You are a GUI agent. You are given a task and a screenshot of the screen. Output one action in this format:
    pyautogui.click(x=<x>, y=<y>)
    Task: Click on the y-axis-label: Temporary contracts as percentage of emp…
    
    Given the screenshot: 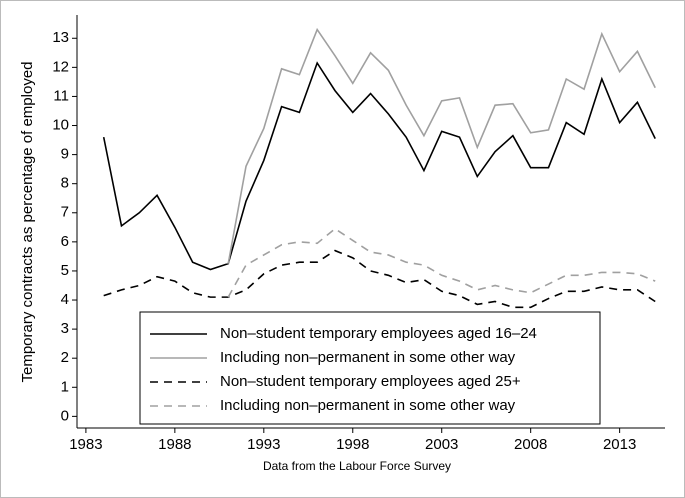 What is the action you would take?
    pyautogui.click(x=27, y=222)
    